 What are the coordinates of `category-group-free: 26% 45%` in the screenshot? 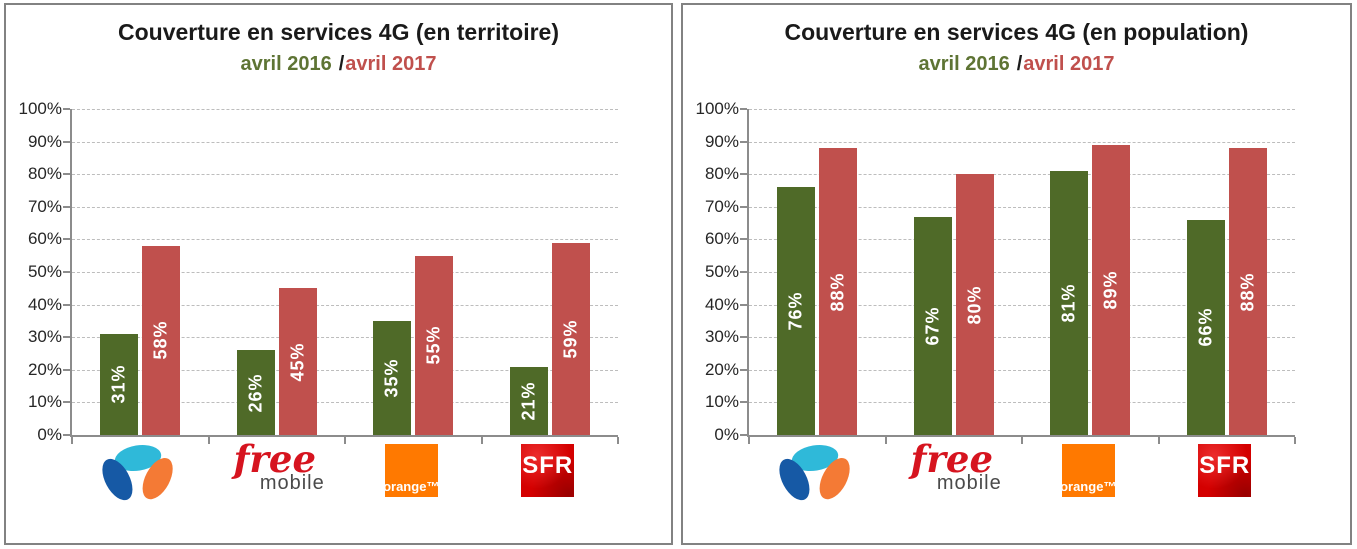 It's located at (277, 272).